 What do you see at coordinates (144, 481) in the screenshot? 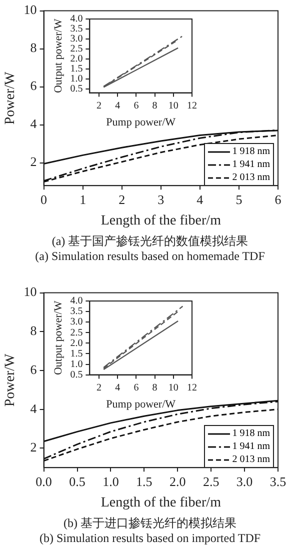
I see `x-tick-label: 1.5` at bounding box center [144, 481].